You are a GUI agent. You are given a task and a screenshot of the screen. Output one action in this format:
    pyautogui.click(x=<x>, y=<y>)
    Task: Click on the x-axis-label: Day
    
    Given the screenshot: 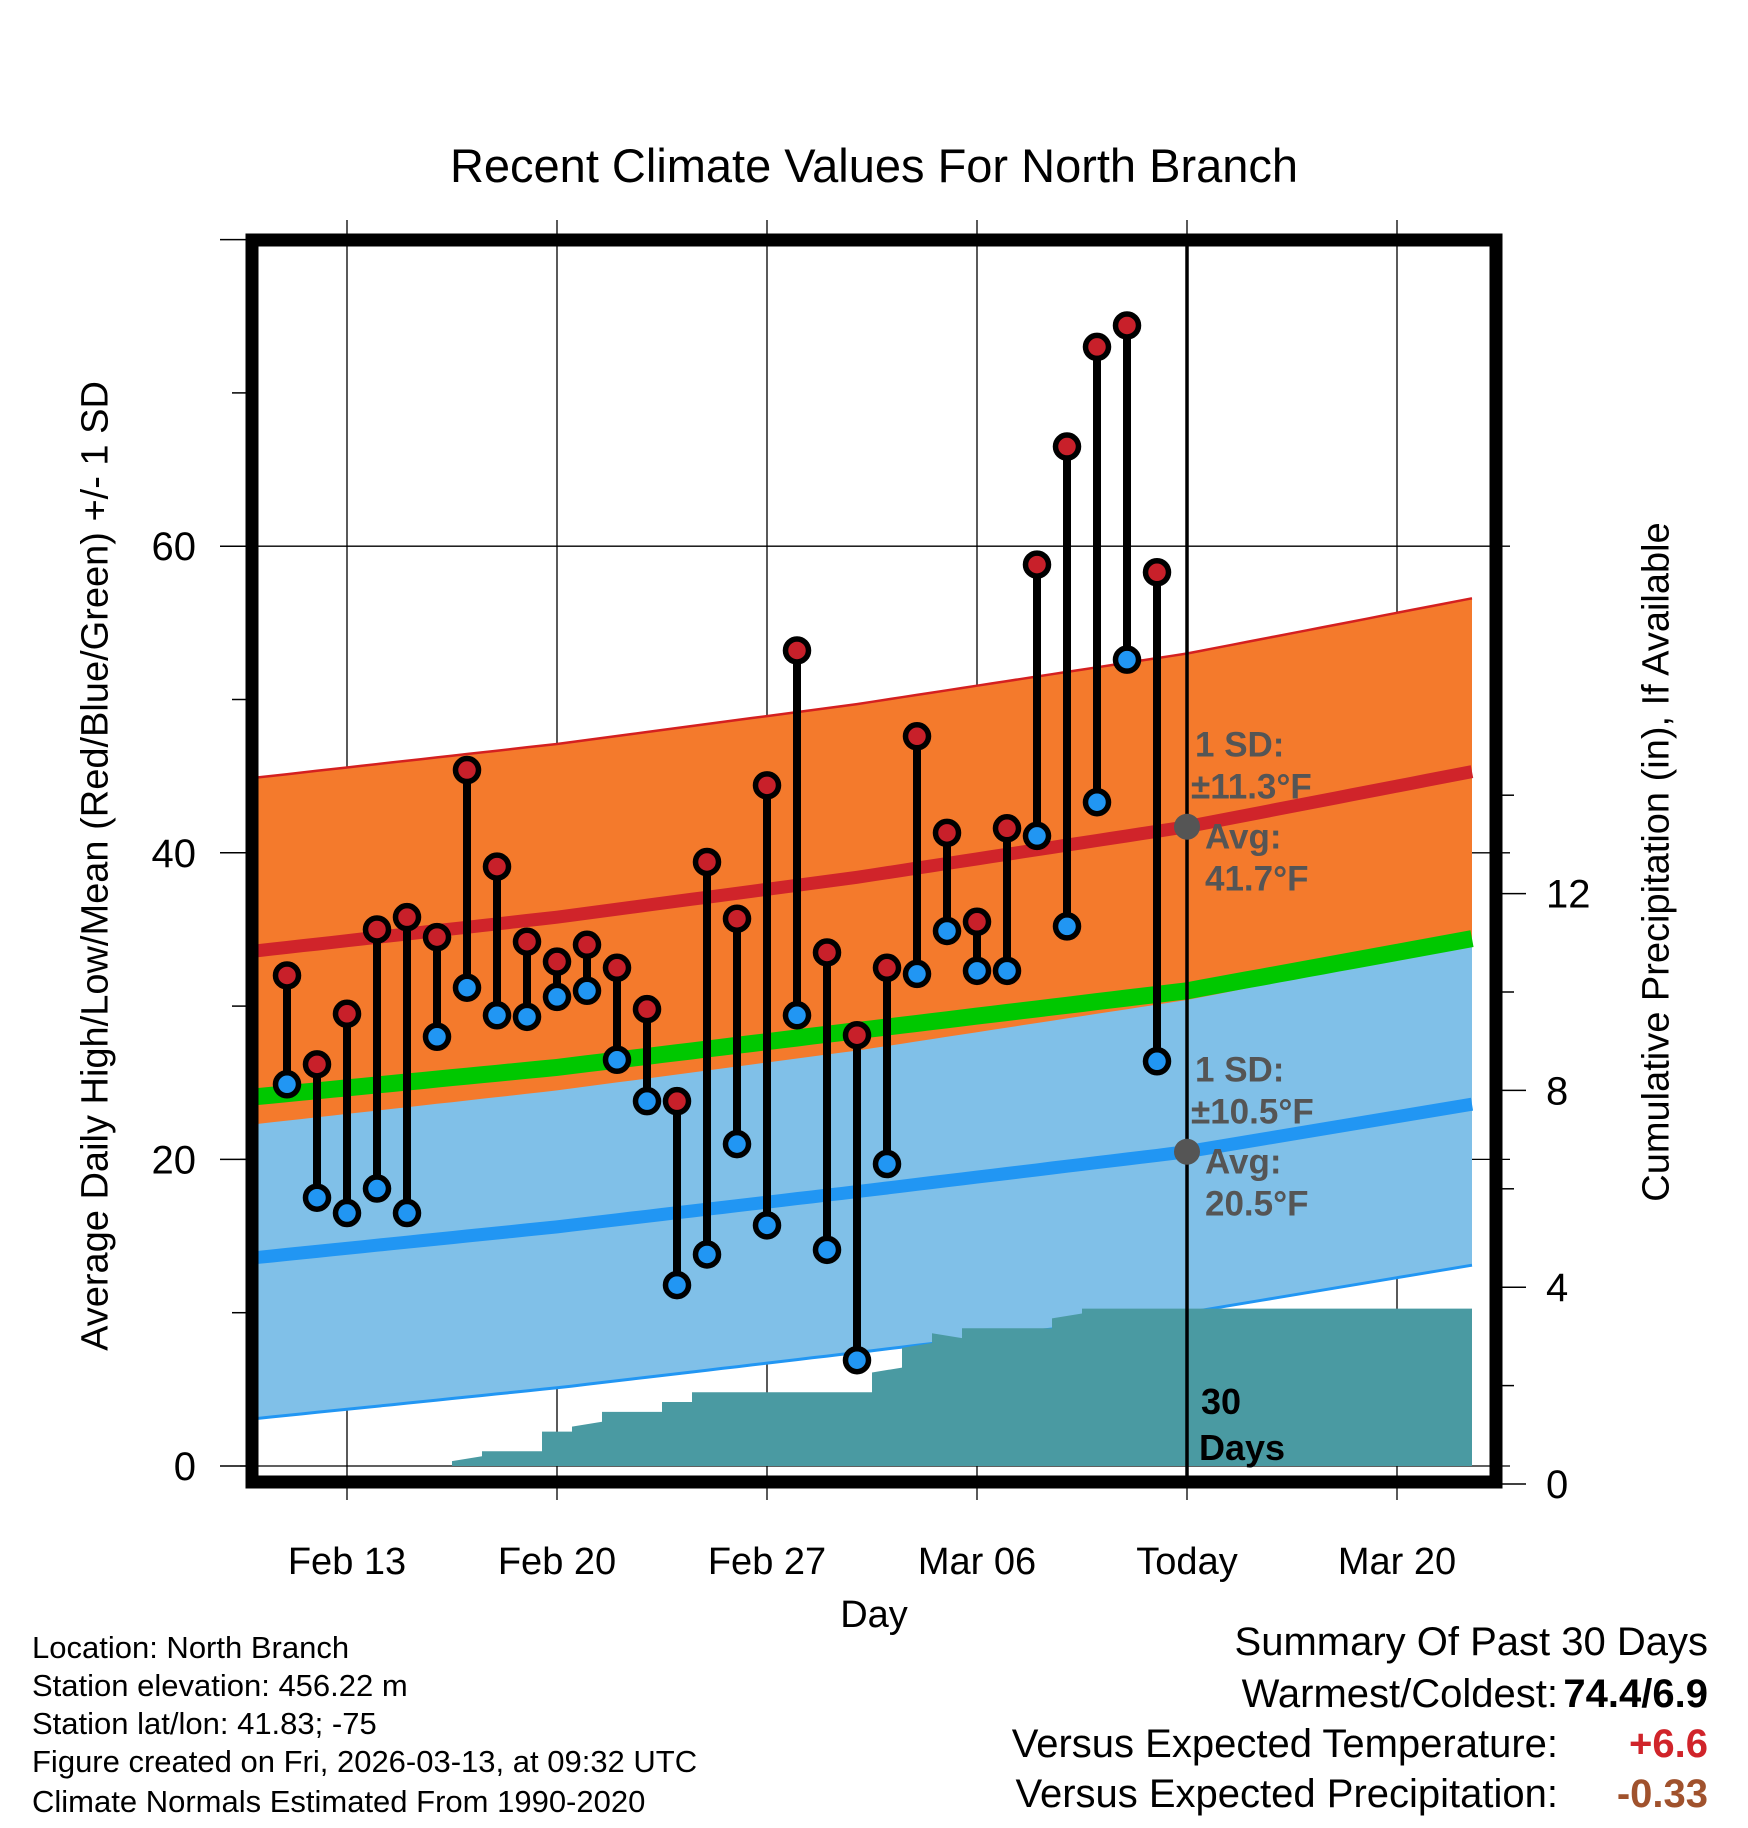 What is the action you would take?
    pyautogui.click(x=874, y=1615)
    